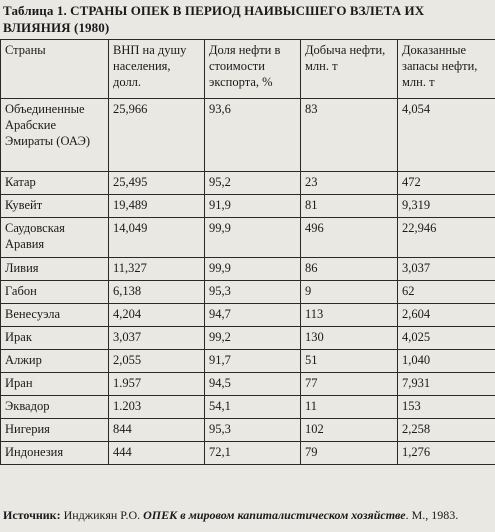  I want to click on gnp-cell: 1.957, so click(156, 384).